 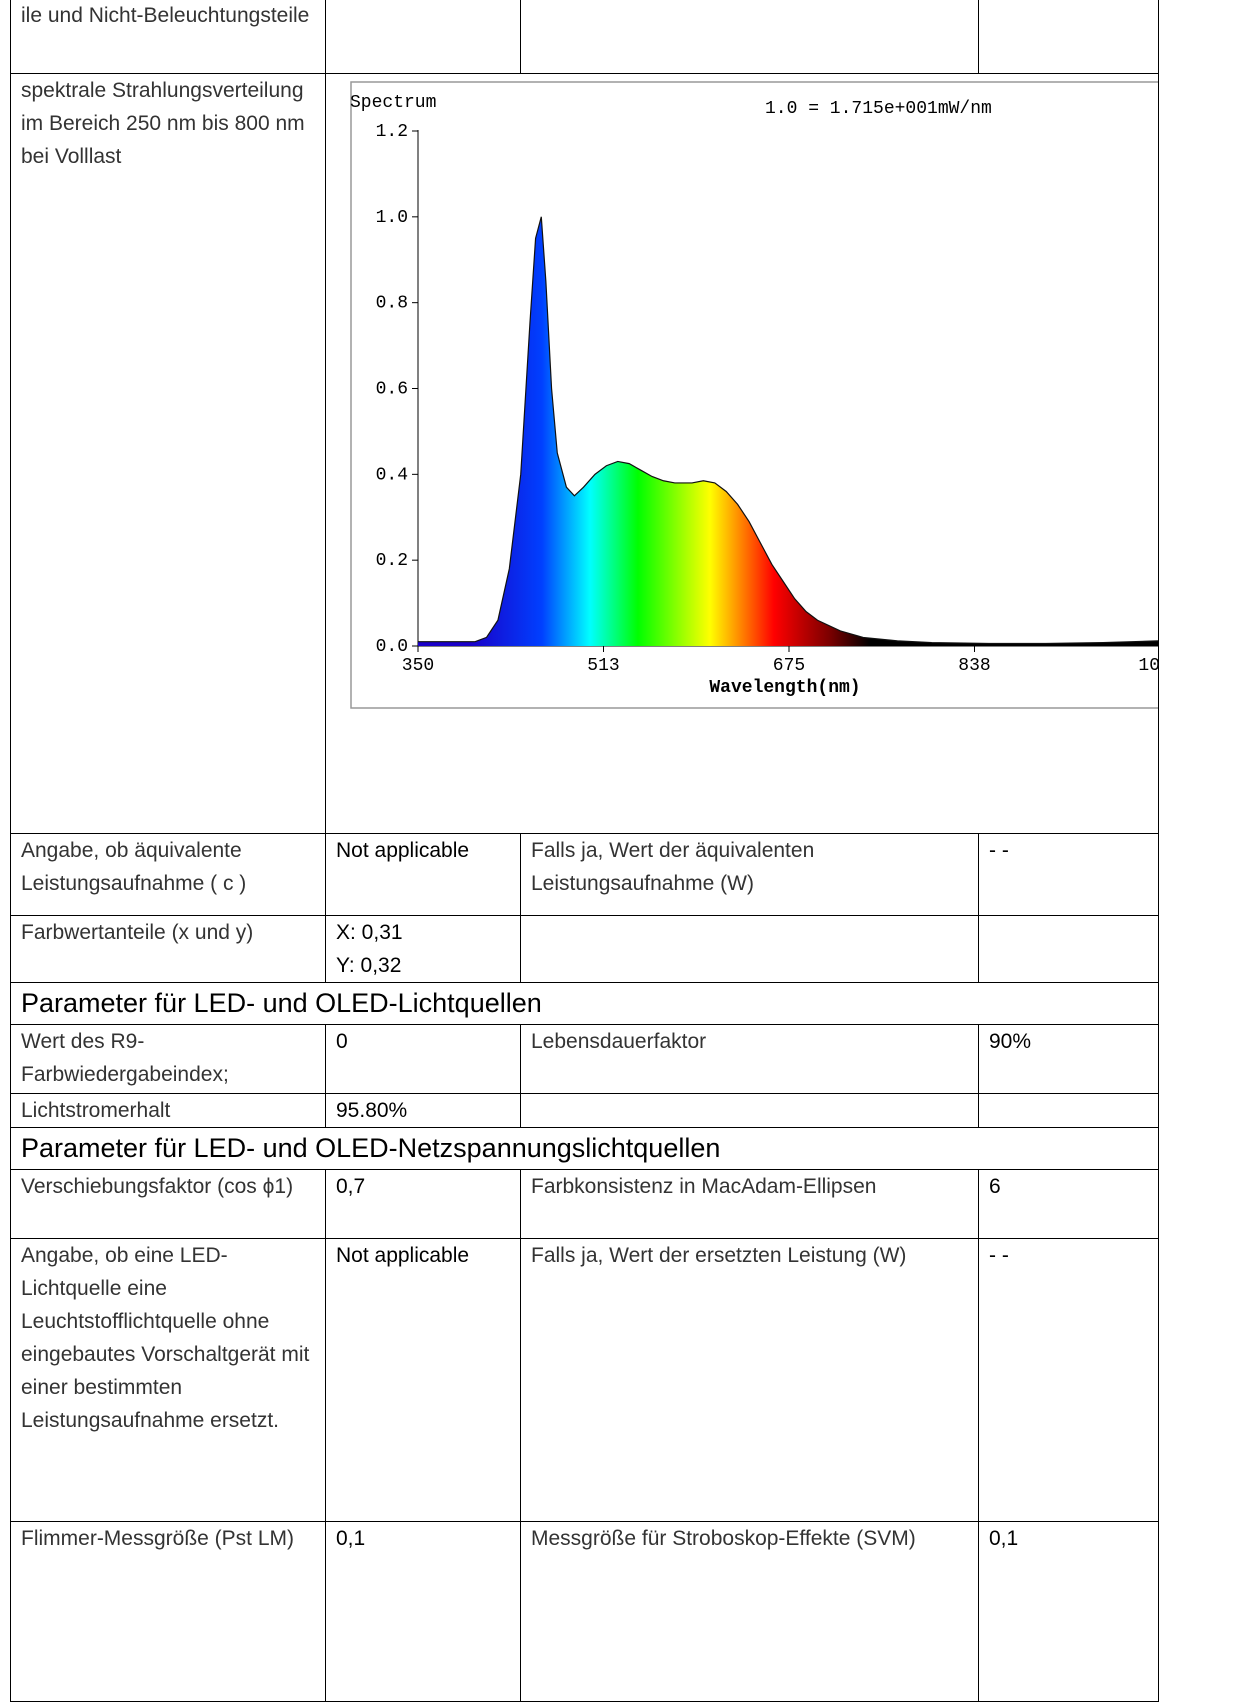 I want to click on cell: Wert des R9-Farbwiedergabeindex;, so click(x=168, y=1059).